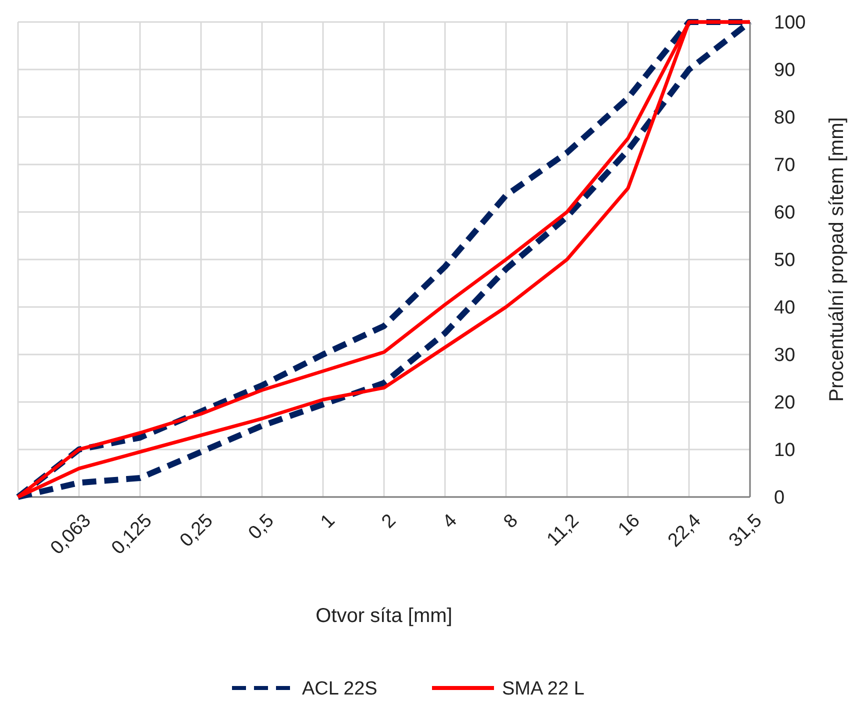 This screenshot has height=701, width=863. I want to click on x-tick-label: 8, so click(511, 521).